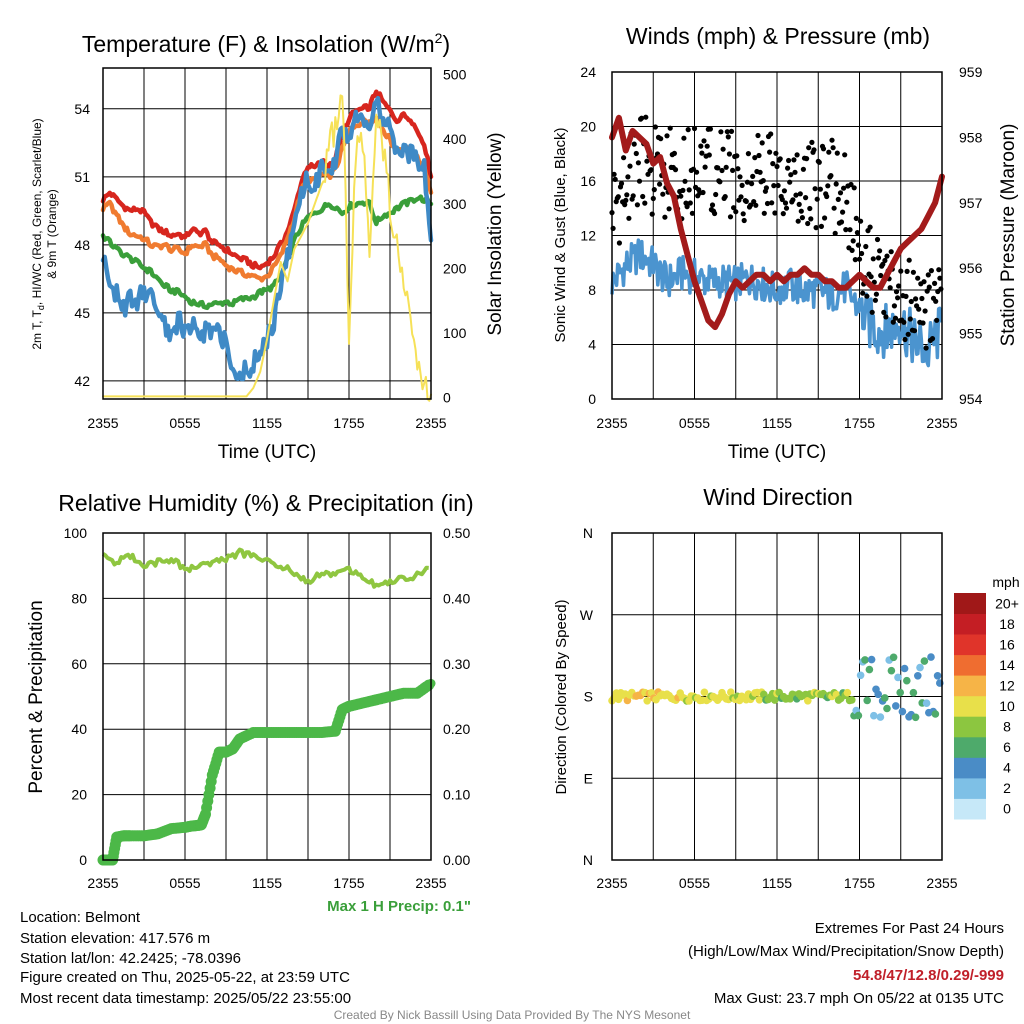 The height and width of the screenshot is (1024, 1024). What do you see at coordinates (52, 234) in the screenshot?
I see `temperature-ylabel-line2: & 9m T (Orange)` at bounding box center [52, 234].